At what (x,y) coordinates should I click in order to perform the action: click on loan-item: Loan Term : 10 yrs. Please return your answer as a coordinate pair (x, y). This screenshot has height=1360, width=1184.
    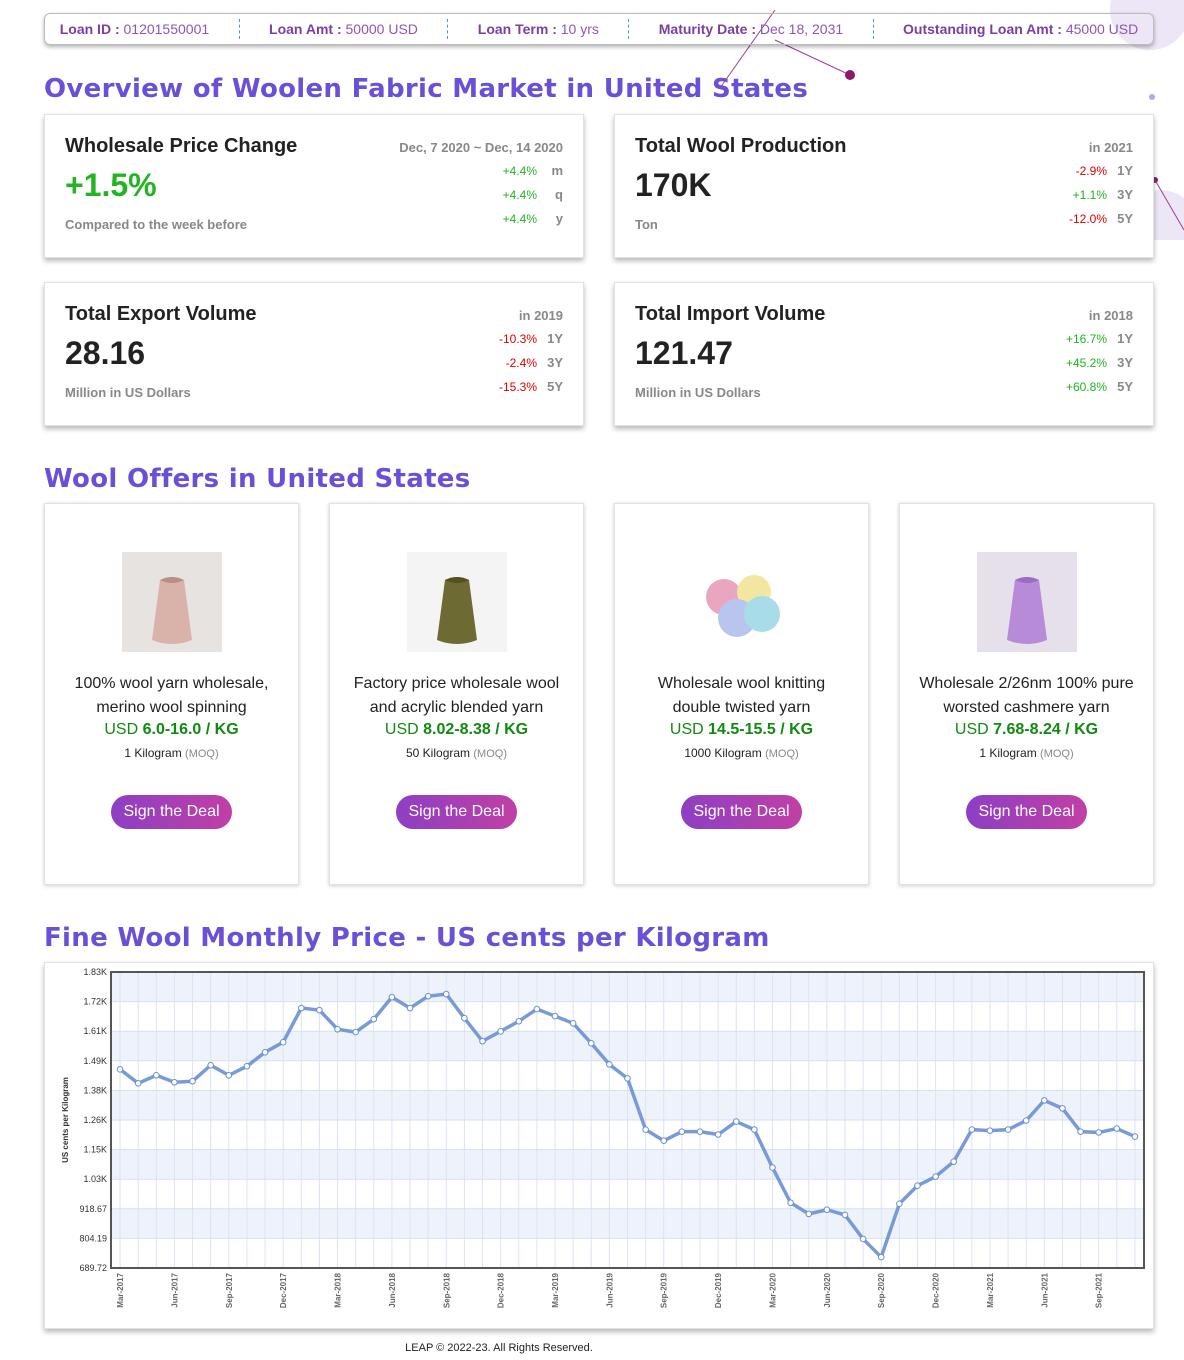
    Looking at the image, I should click on (538, 29).